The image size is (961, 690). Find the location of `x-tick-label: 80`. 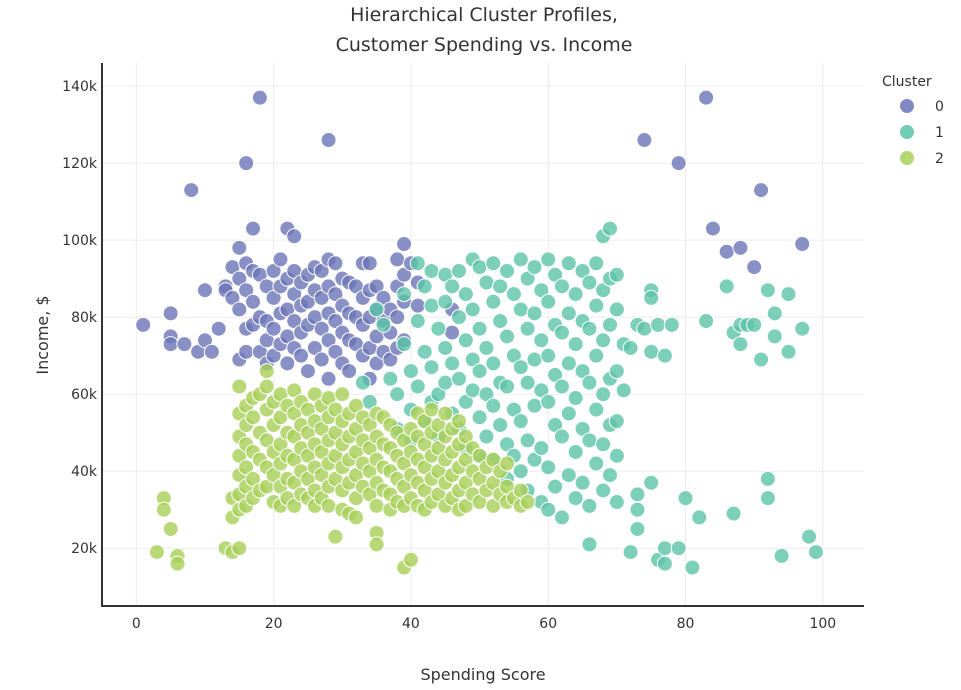

x-tick-label: 80 is located at coordinates (686, 624).